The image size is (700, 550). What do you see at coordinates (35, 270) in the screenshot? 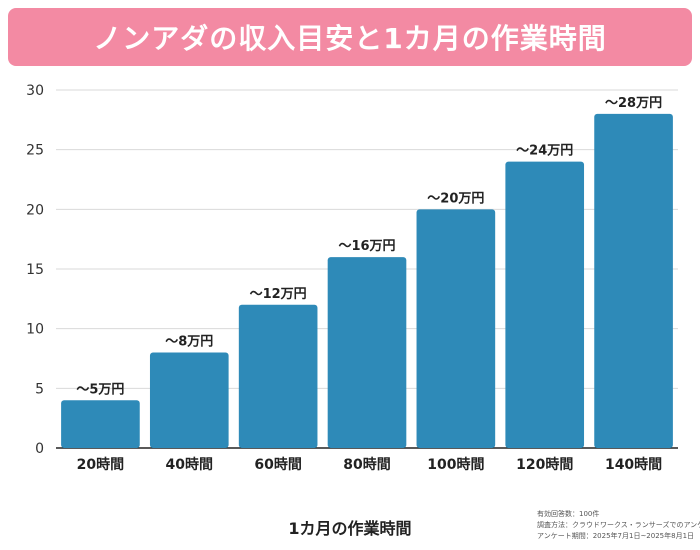
I see `y-tick-label: 15` at bounding box center [35, 270].